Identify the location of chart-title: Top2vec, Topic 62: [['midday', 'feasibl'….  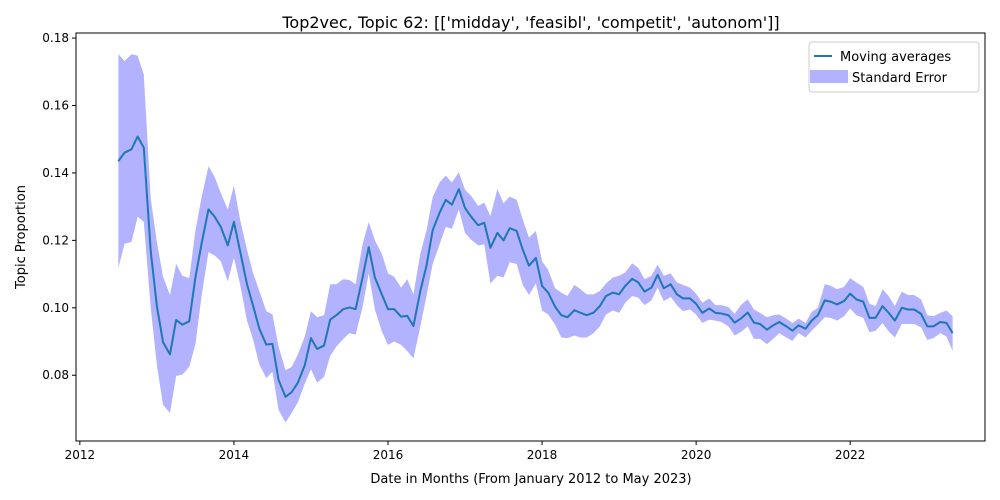
(530, 22).